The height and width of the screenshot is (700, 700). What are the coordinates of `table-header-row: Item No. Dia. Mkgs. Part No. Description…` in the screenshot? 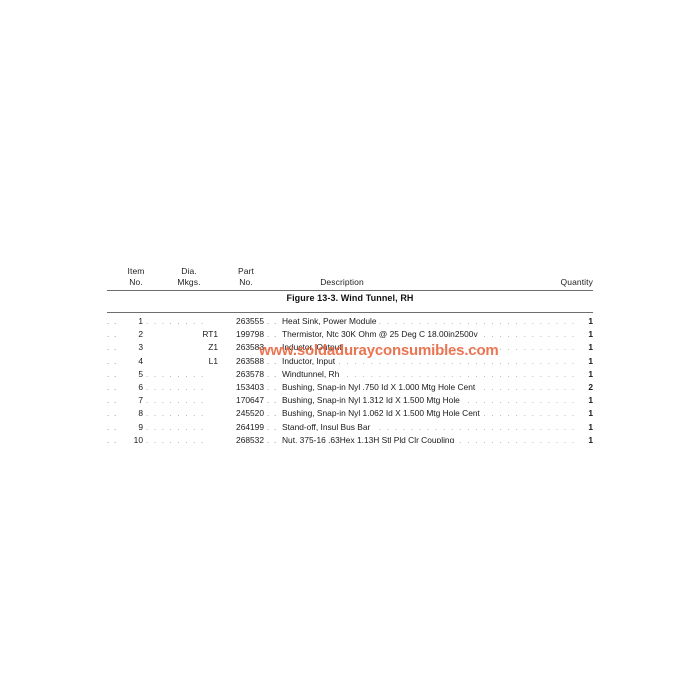 It's located at (350, 278).